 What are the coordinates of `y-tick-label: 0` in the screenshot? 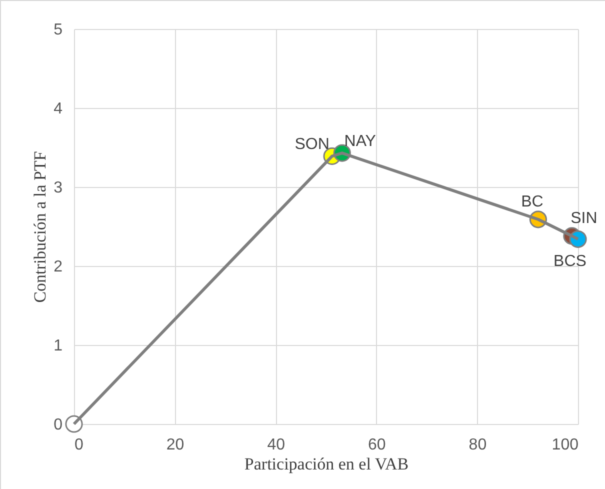 It's located at (58, 425).